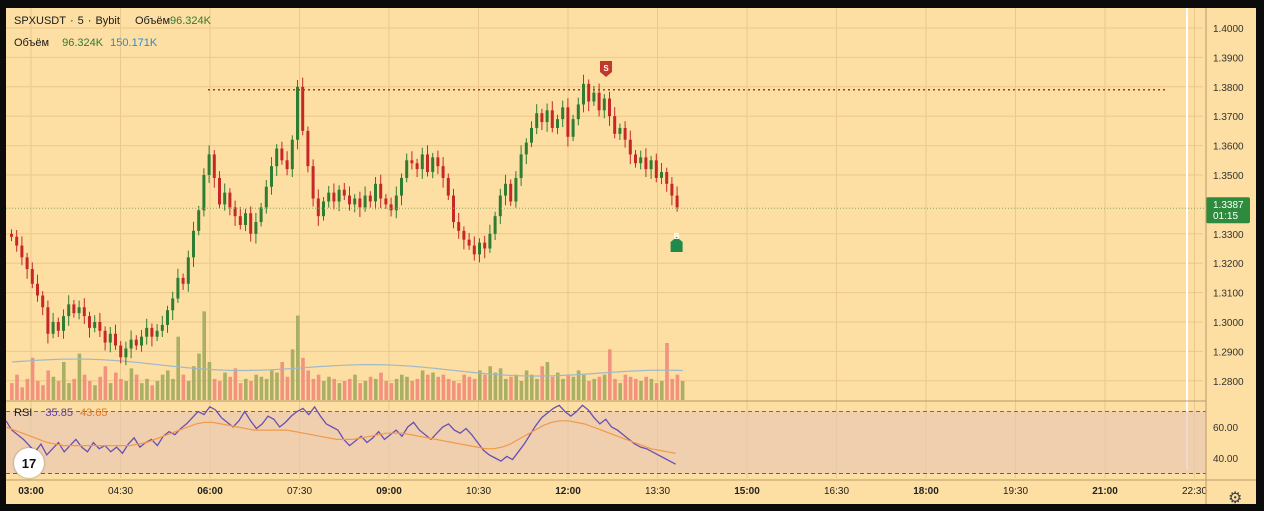  Describe the element at coordinates (1015, 491) in the screenshot. I see `time-tick-label: 19:30` at that location.